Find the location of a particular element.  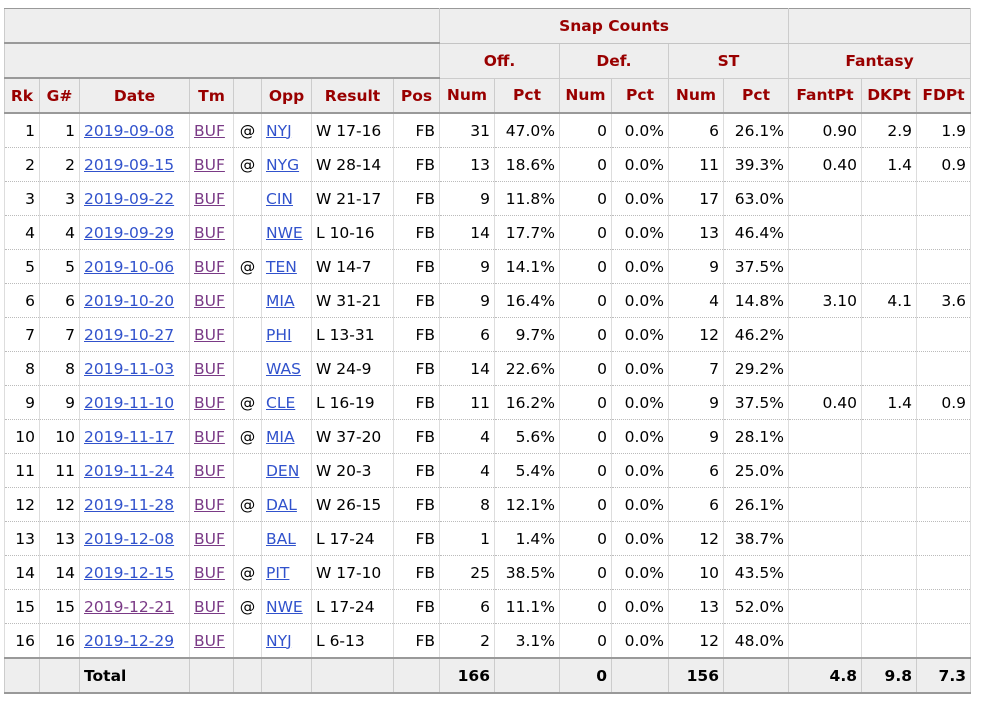

column-header-def-num: Num is located at coordinates (585, 95).